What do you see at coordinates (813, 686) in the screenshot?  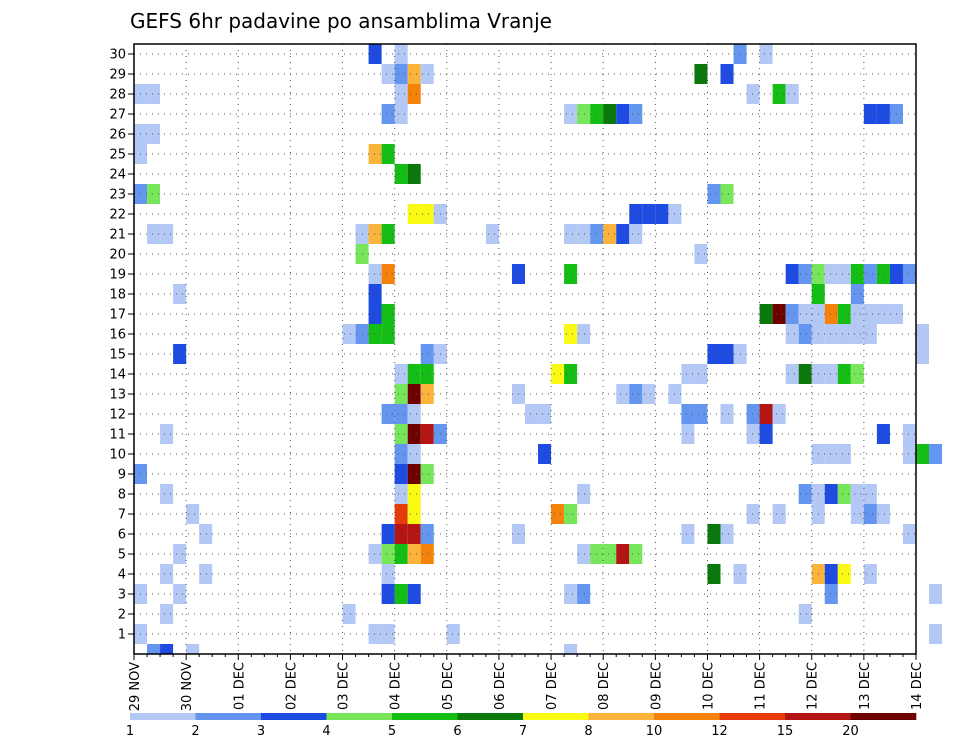 I see `x-tick-label-13: 12 DEC` at bounding box center [813, 686].